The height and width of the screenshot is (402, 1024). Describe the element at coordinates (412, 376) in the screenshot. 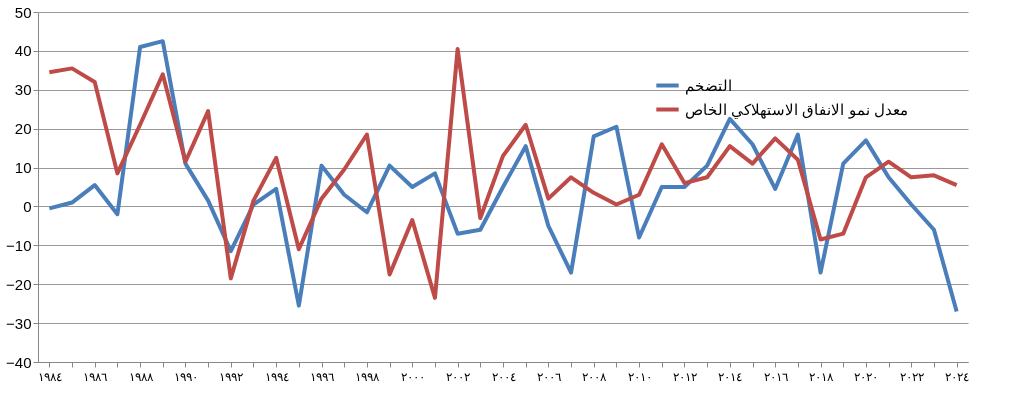

I see `x-tick-label: ٢٠٠٠` at that location.